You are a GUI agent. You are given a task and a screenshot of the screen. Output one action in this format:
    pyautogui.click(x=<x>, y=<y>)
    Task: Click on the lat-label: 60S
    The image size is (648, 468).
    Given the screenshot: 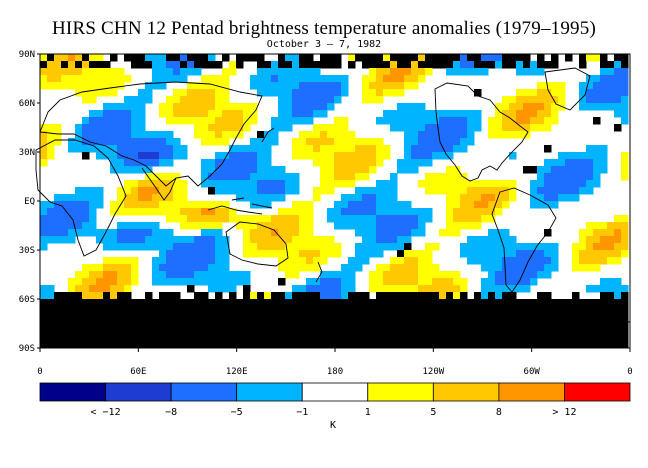 What is the action you would take?
    pyautogui.click(x=27, y=300)
    